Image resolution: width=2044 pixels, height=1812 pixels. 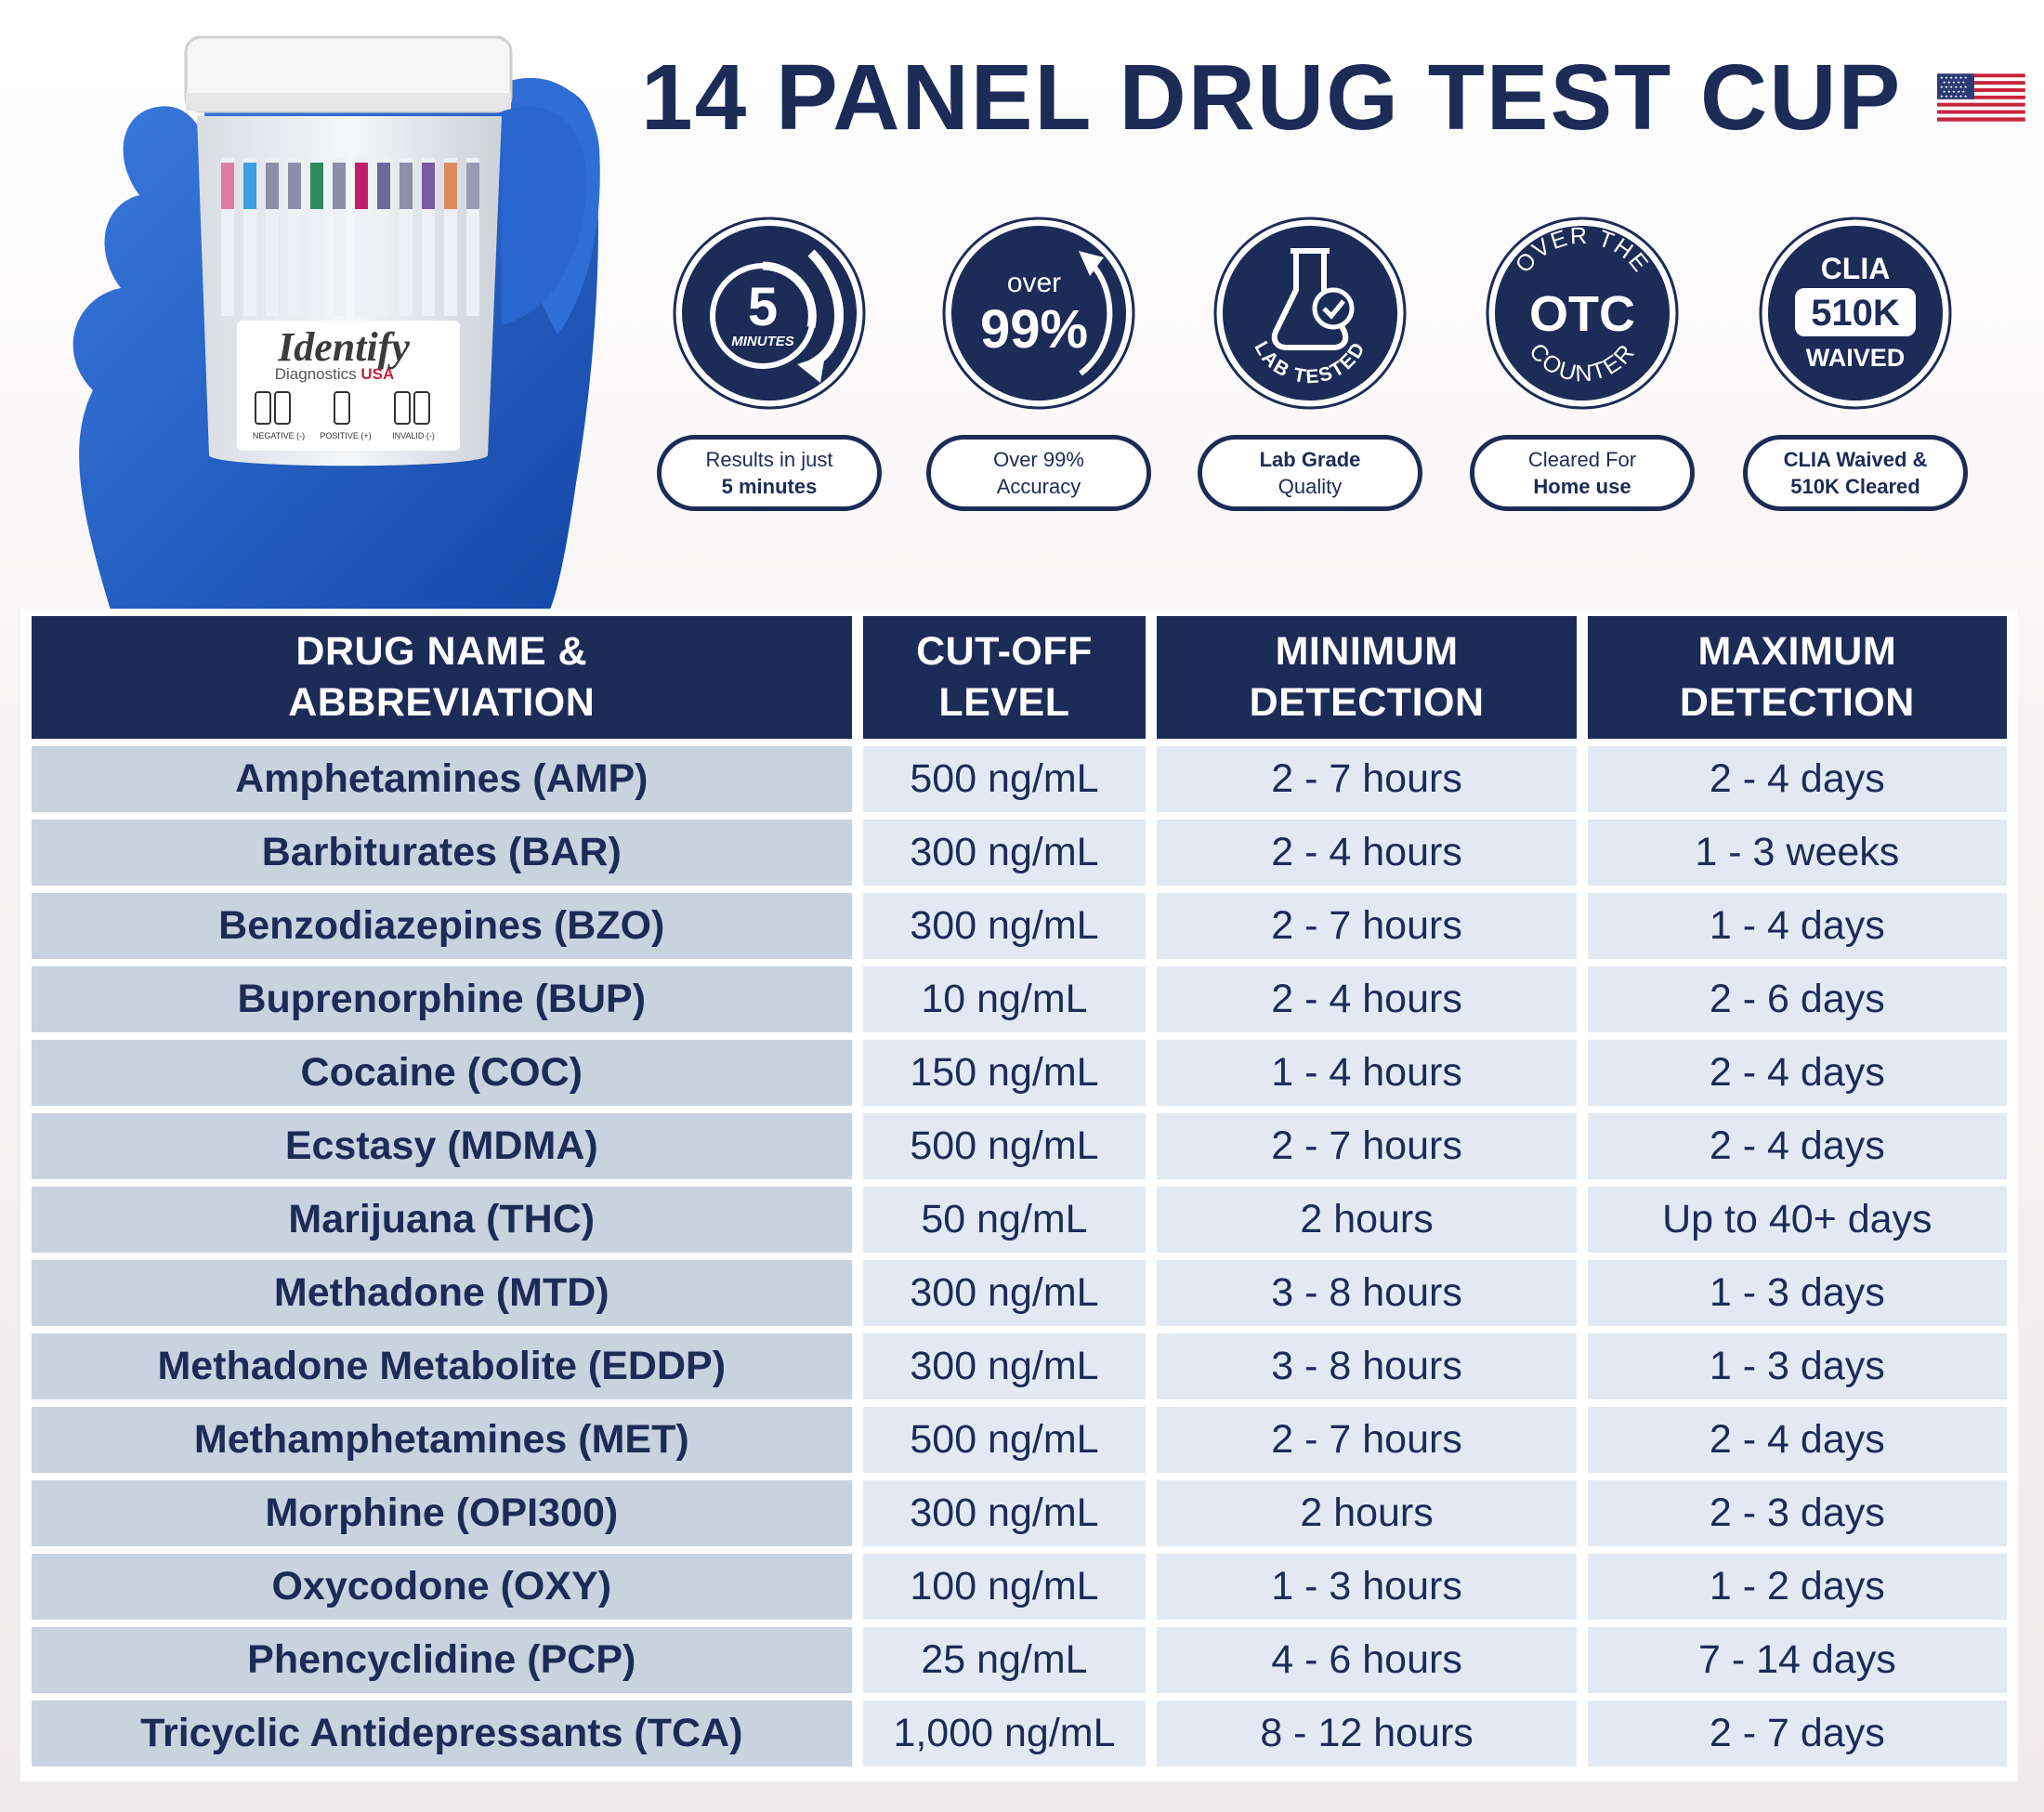 I want to click on drug-name-cell: Buprenorphine (BUP), so click(x=442, y=999).